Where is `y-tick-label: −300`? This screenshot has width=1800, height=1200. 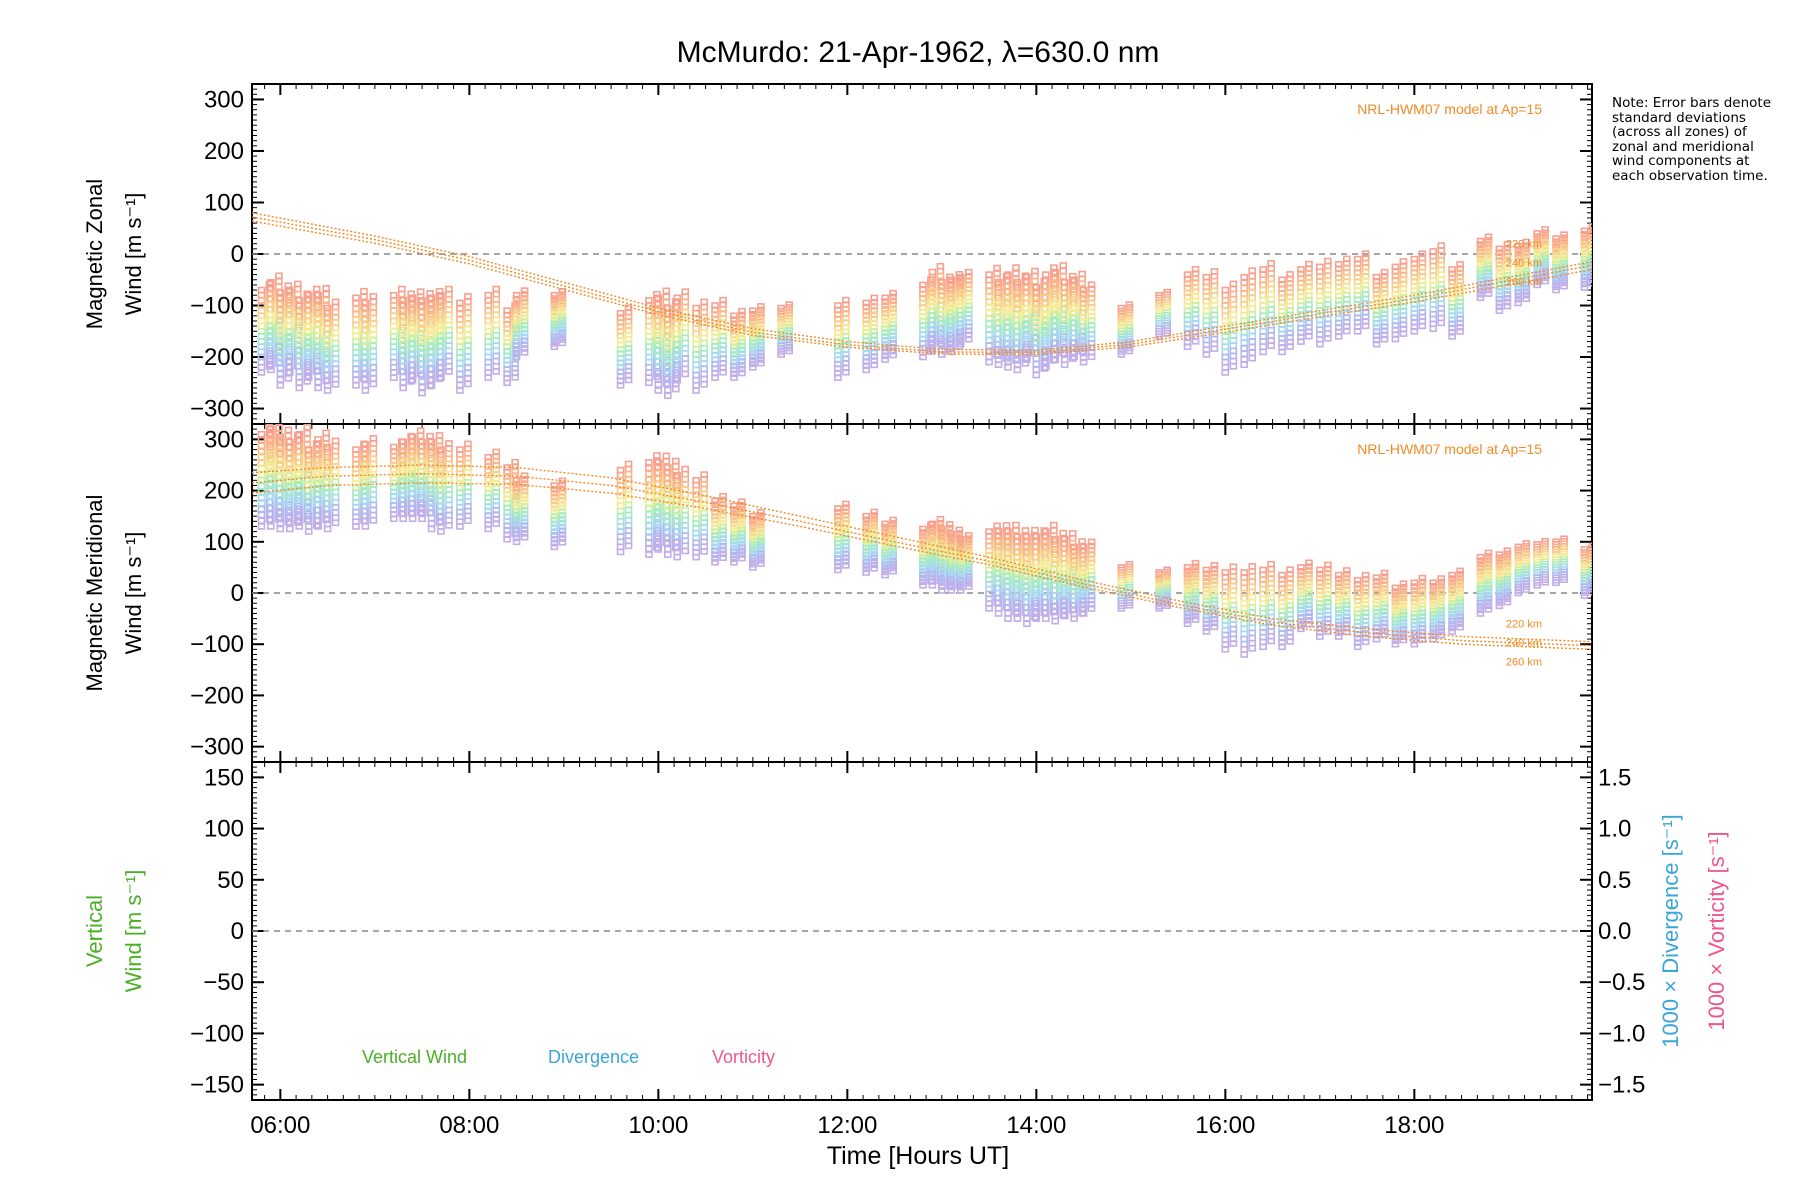
y-tick-label: −300 is located at coordinates (217, 409).